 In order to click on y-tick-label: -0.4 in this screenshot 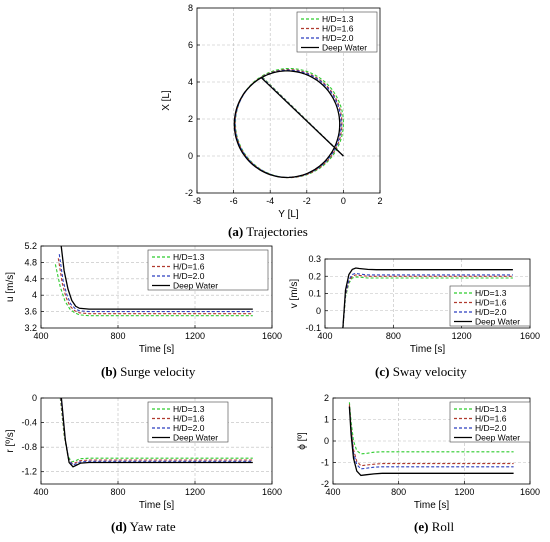, I will do `click(29, 423)`.